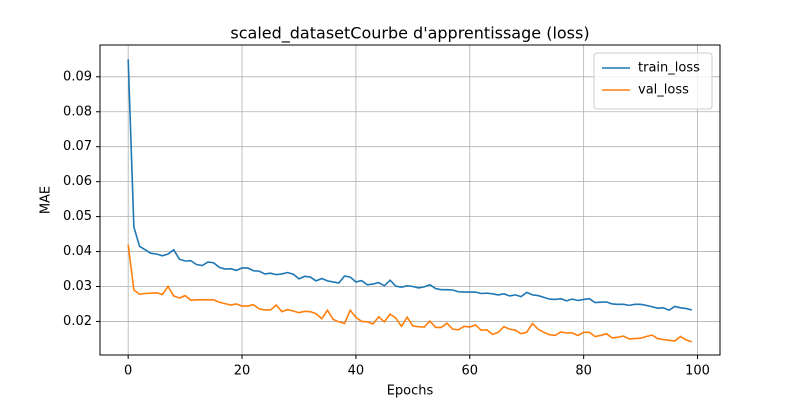  Describe the element at coordinates (46, 200) in the screenshot. I see `y-axis-label: MAE` at that location.